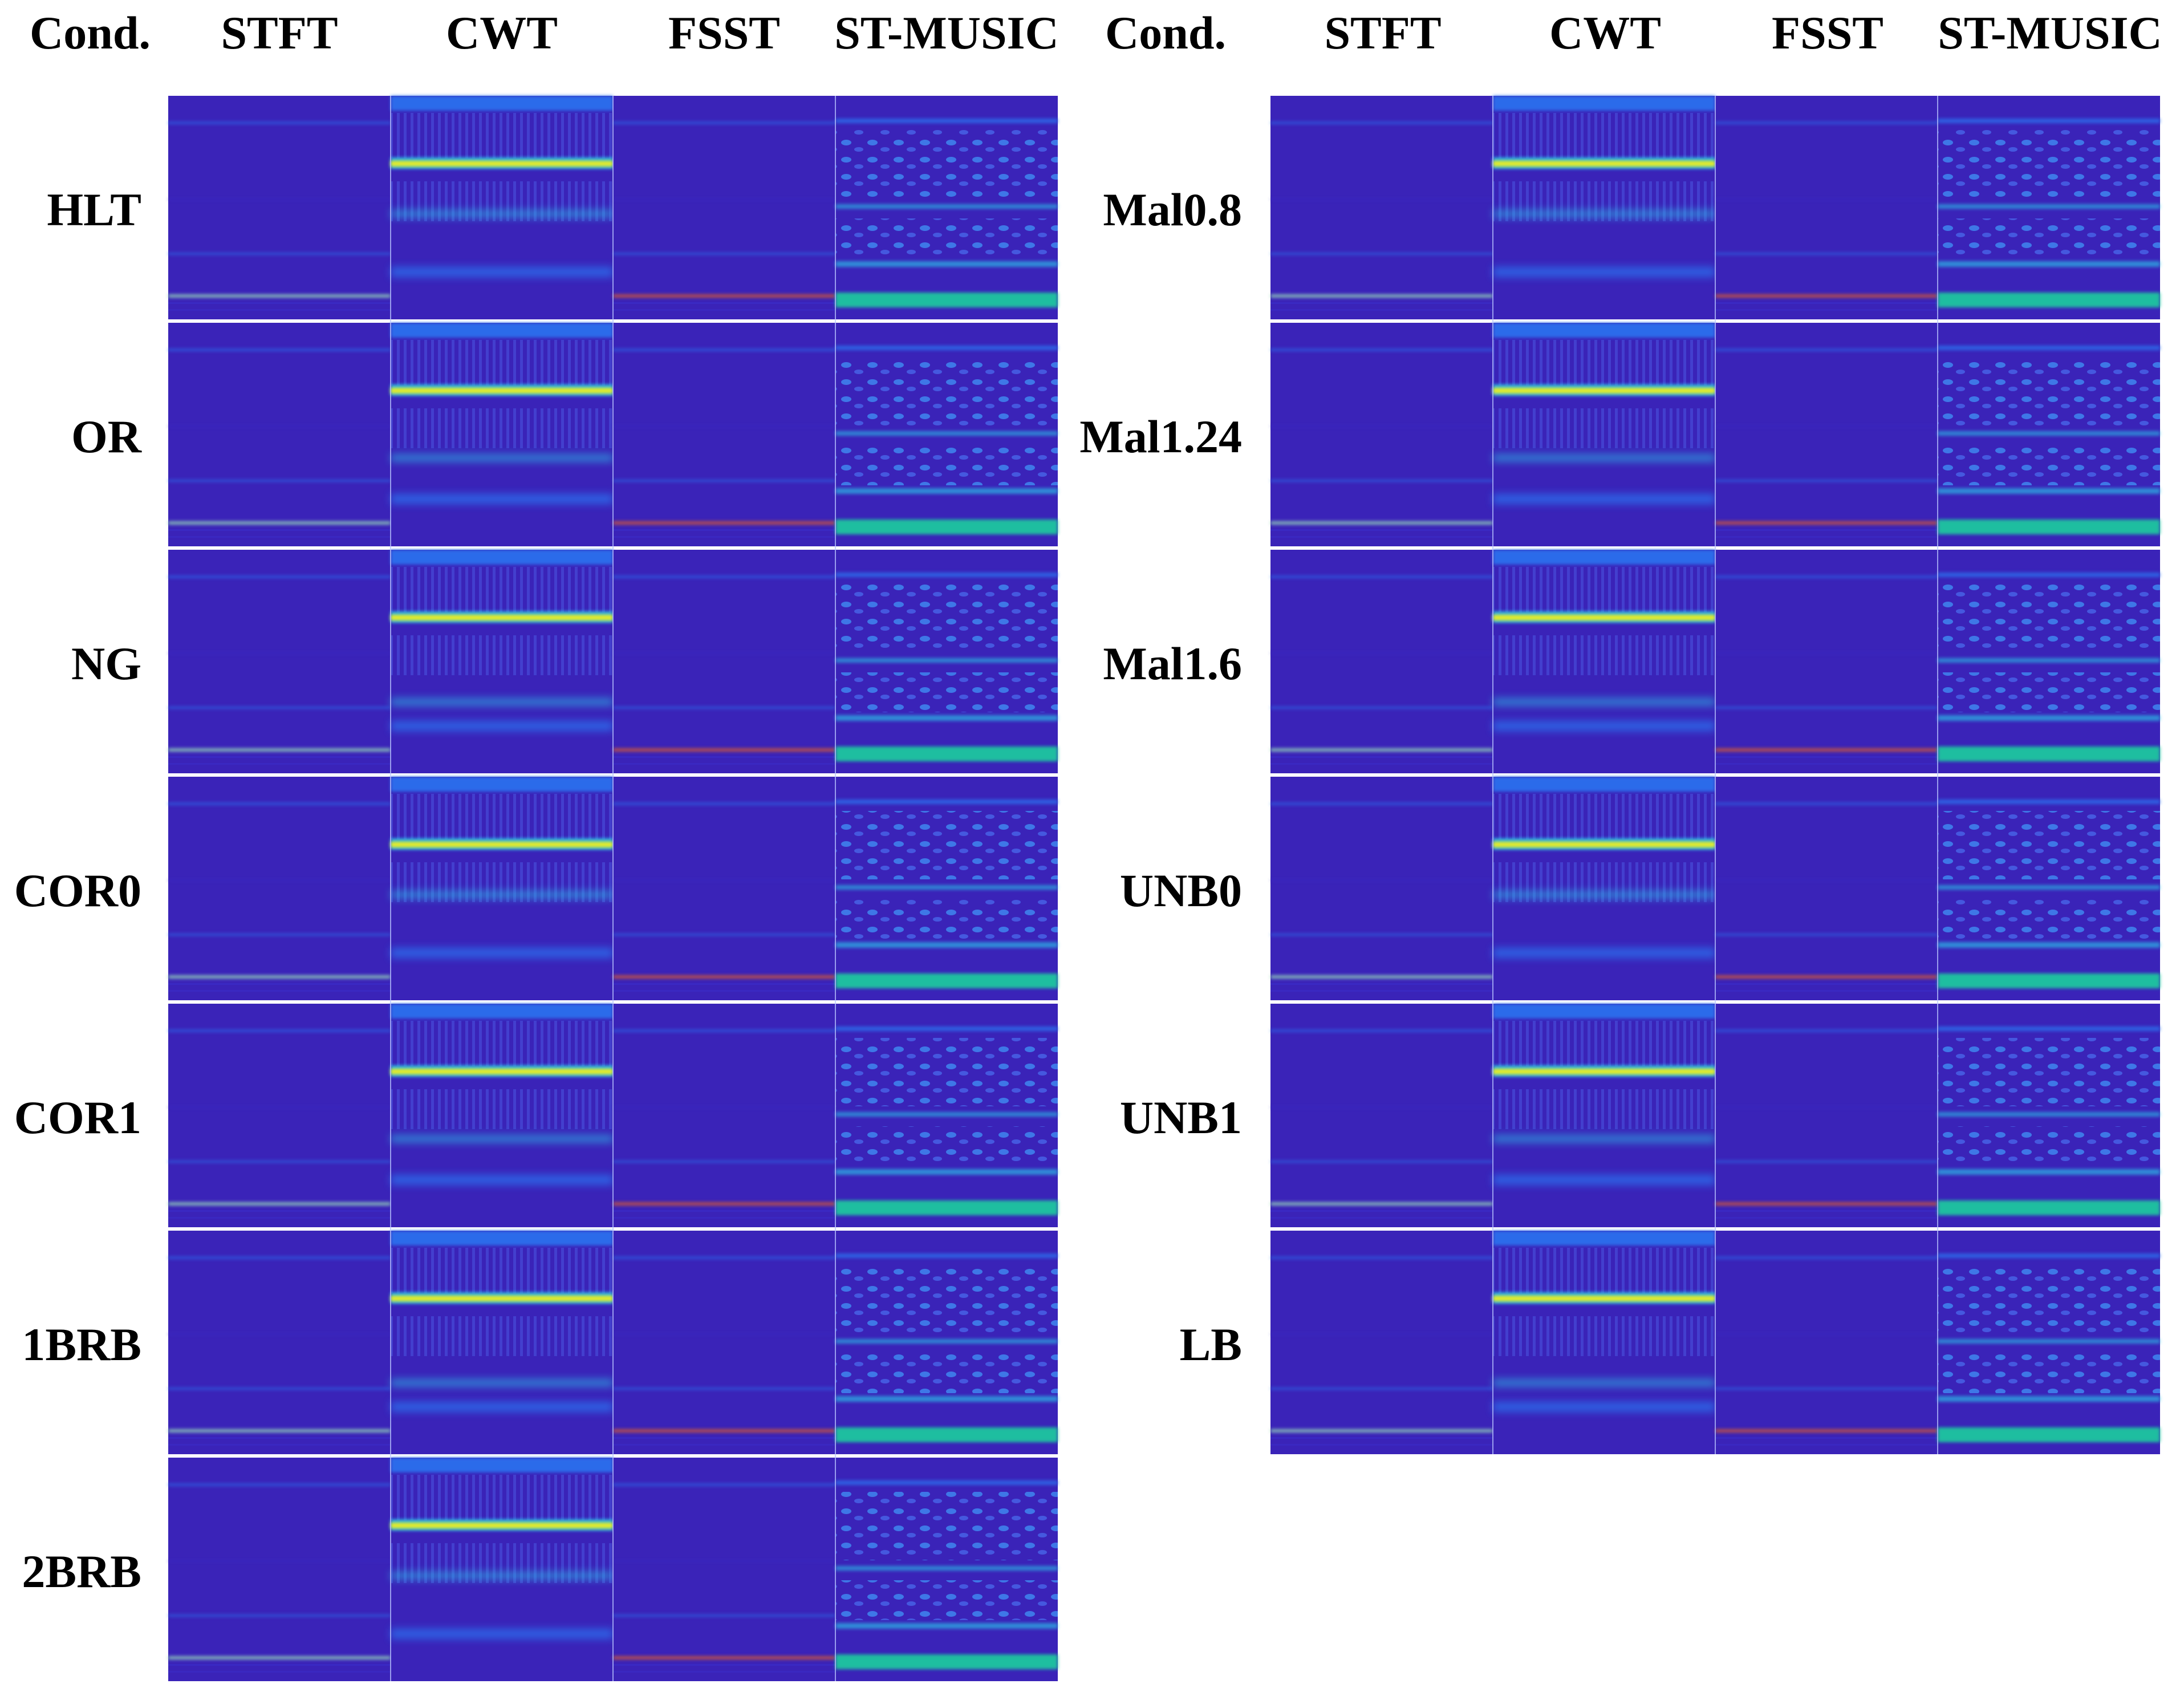 The height and width of the screenshot is (1696, 2184). I want to click on right-condition-label: Mal0.8, so click(1172, 210).